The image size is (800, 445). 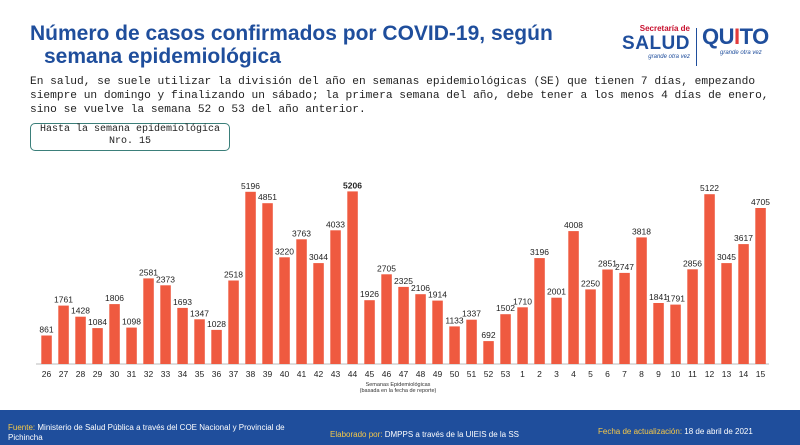 What do you see at coordinates (522, 301) in the screenshot?
I see `data-label: 1710` at bounding box center [522, 301].